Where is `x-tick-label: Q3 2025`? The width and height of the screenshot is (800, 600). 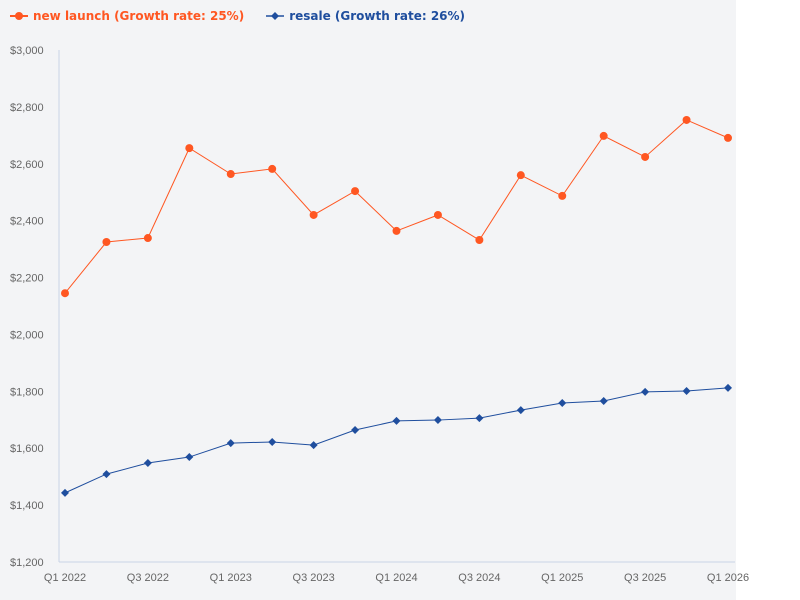 x-tick-label: Q3 2025 is located at coordinates (645, 578).